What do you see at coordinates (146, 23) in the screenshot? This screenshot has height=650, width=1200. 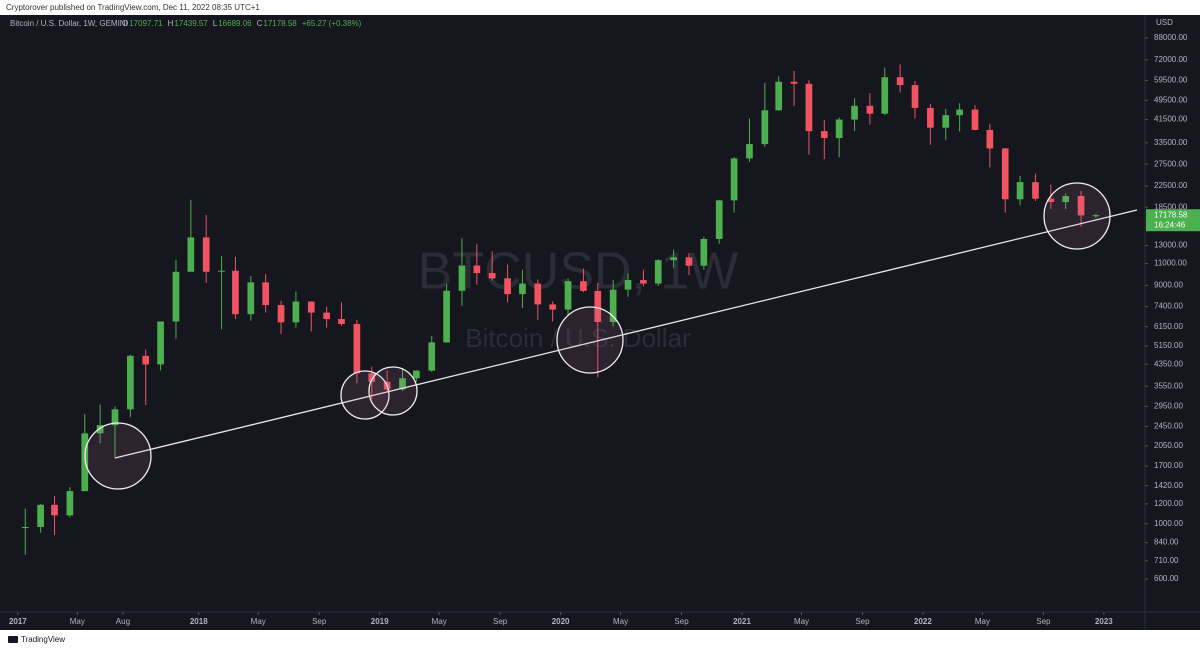 I see `ohlc-value: 17097.71` at bounding box center [146, 23].